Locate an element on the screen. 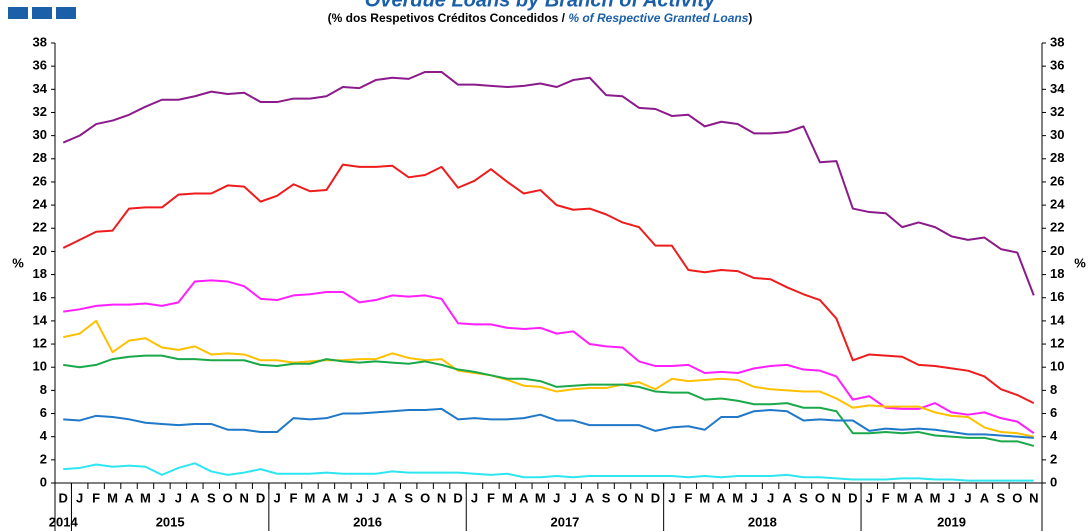 The image size is (1089, 531). logo-block is located at coordinates (18, 13).